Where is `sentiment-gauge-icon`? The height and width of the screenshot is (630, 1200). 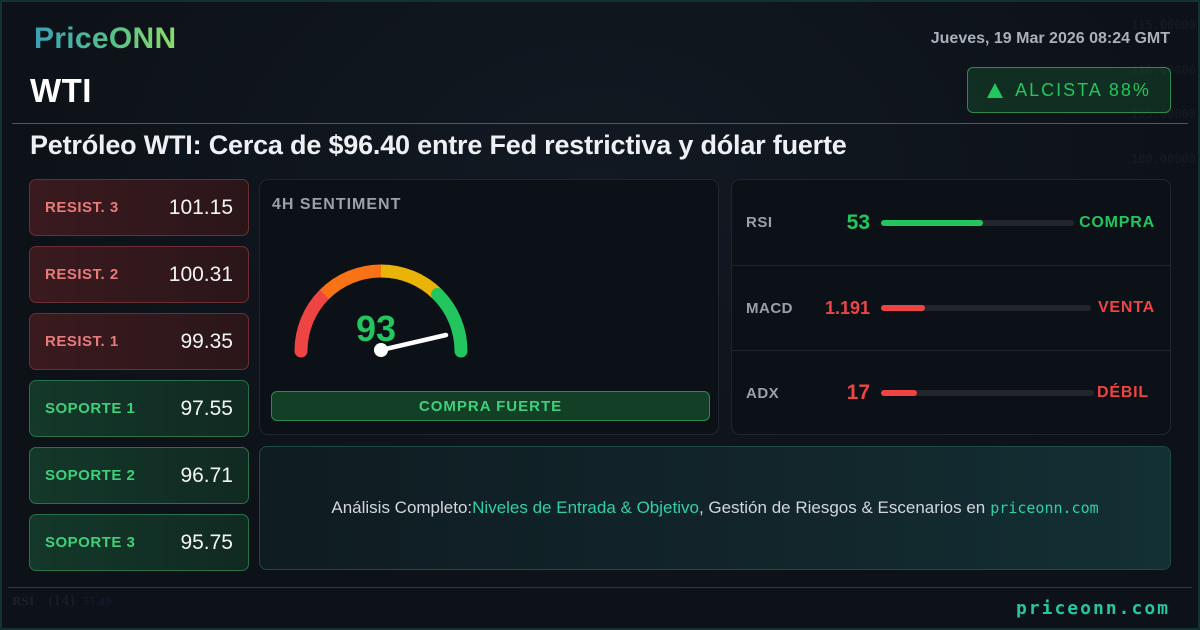
sentiment-gauge-icon is located at coordinates (381, 311).